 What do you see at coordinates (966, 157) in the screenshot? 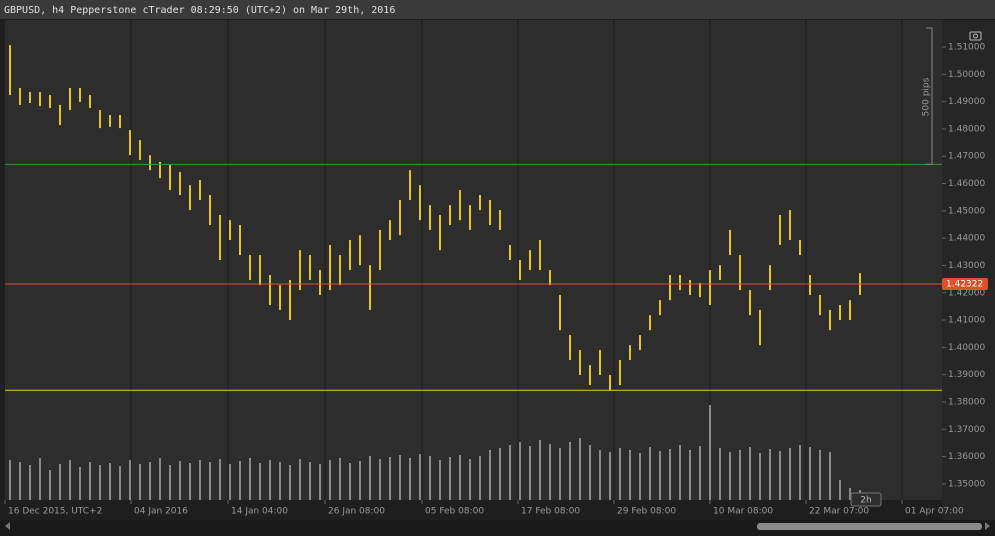
I see `y-tick-label: 1.47000` at bounding box center [966, 157].